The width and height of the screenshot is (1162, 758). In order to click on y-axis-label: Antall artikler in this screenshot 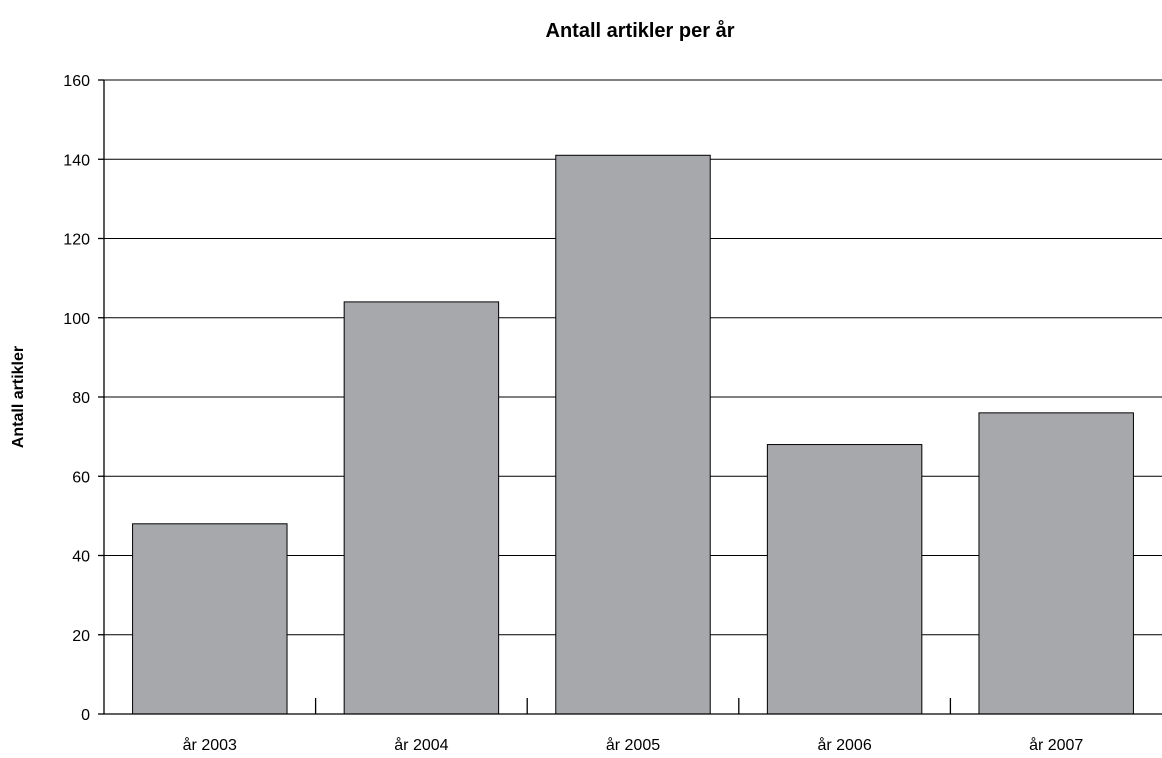, I will do `click(18, 397)`.